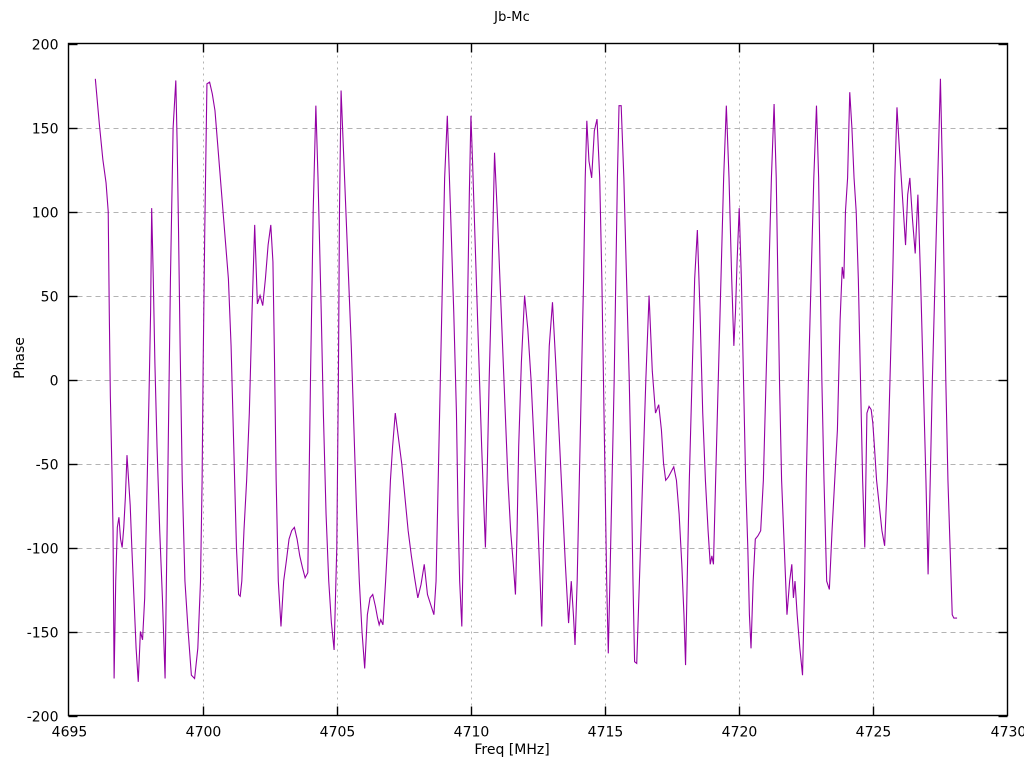  I want to click on y-tick-label: 0, so click(54, 382).